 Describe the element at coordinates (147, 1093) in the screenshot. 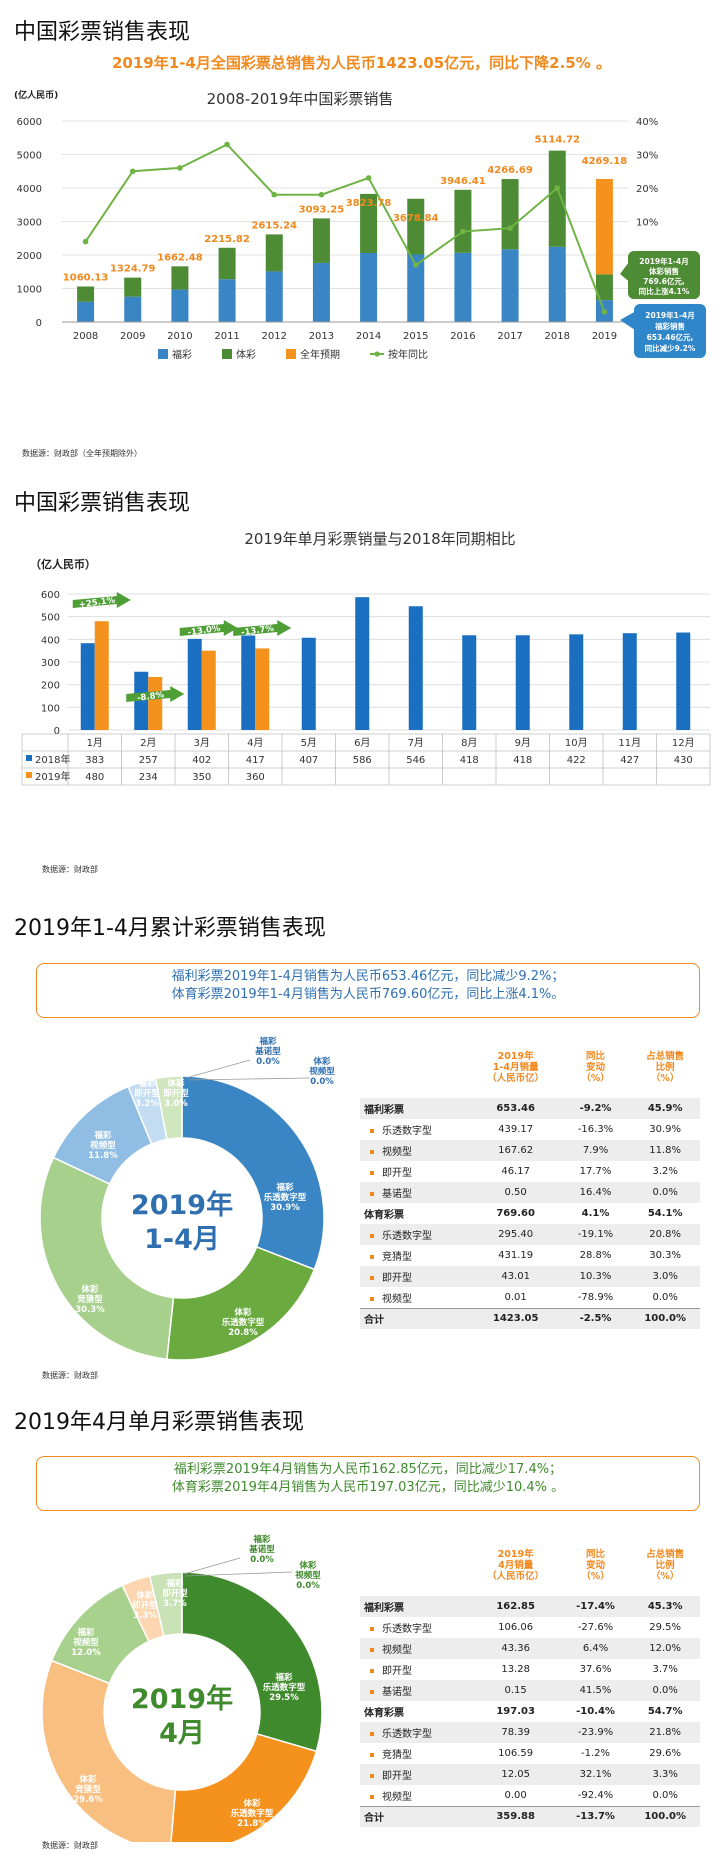

I see `svg-text: 即开型` at that location.